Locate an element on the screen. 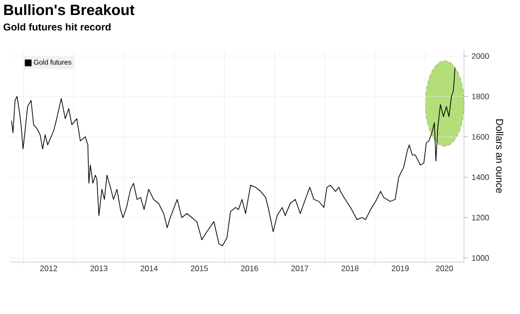 Image resolution: width=520 pixels, height=314 pixels. chart-title: Bullion's Breakout is located at coordinates (69, 10).